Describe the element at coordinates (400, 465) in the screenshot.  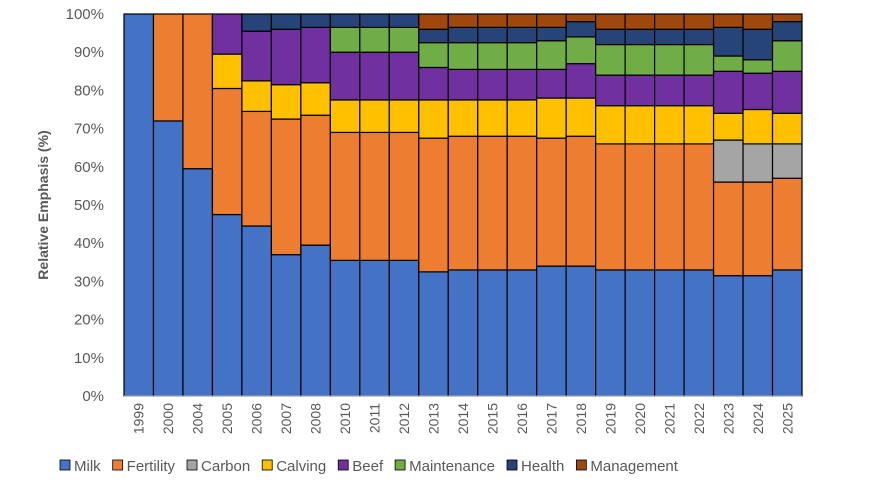
I see `legend-swatch-maintenance` at that location.